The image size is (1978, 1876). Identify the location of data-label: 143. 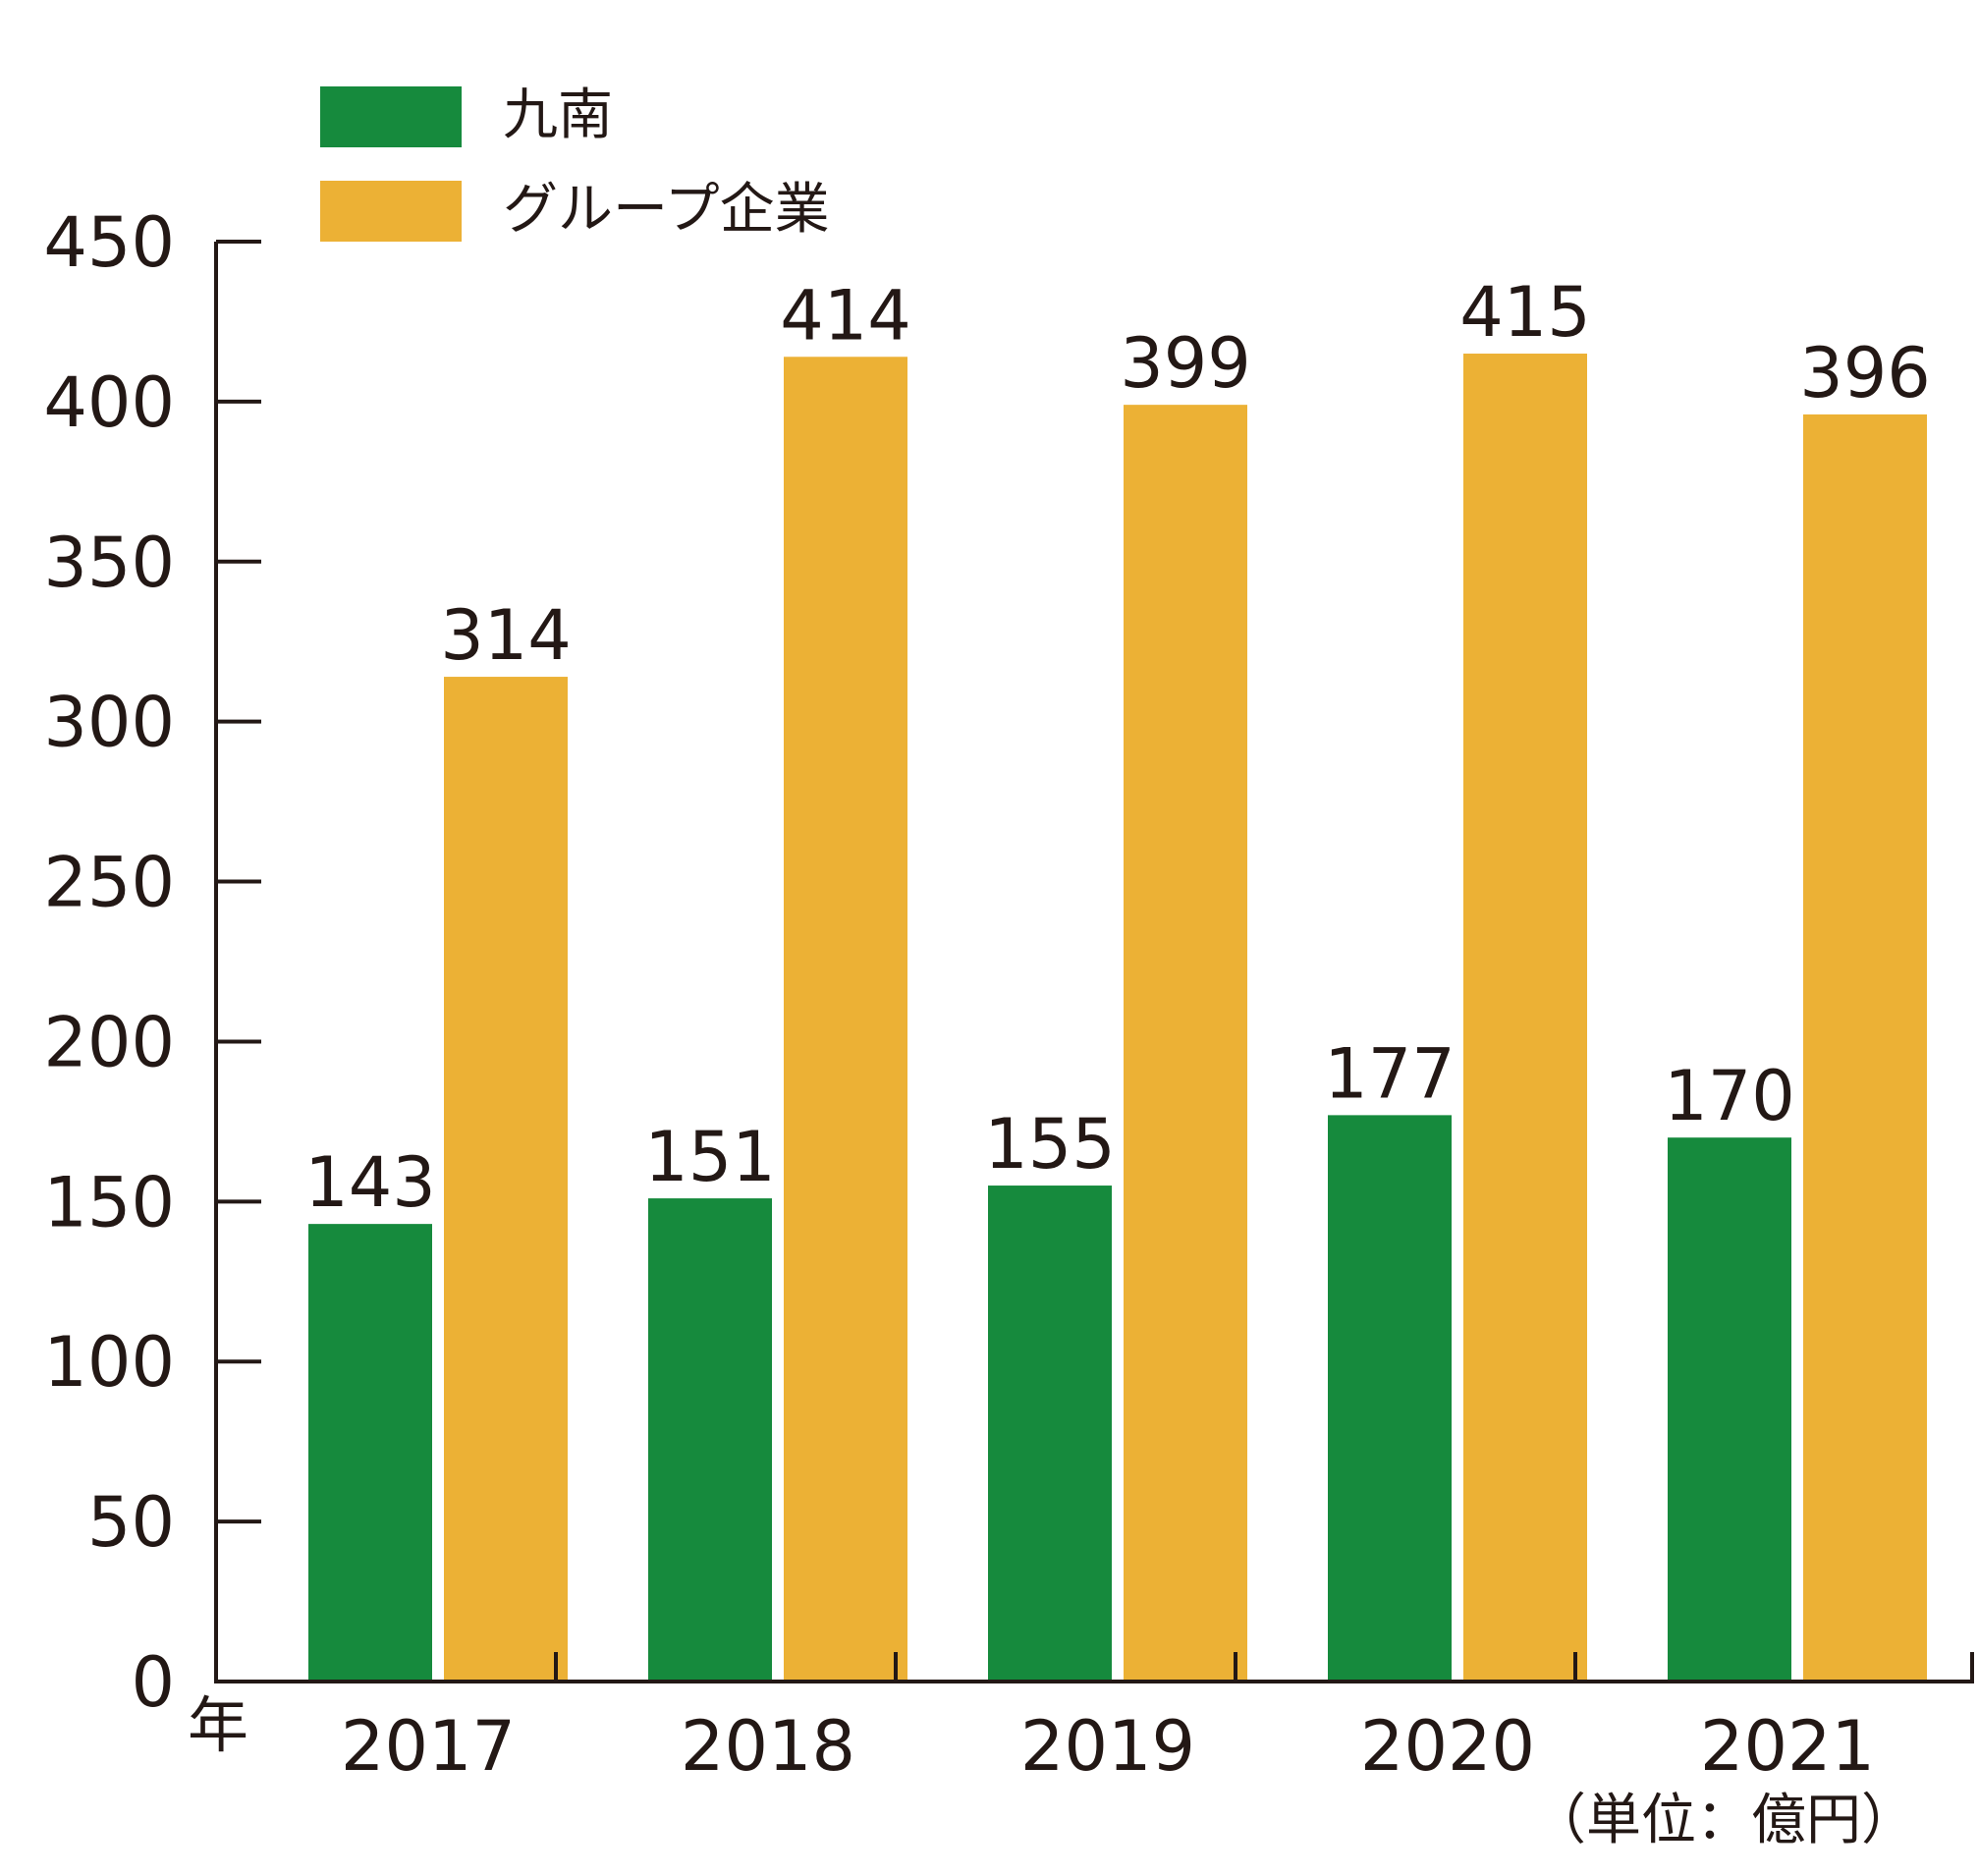
(370, 1182).